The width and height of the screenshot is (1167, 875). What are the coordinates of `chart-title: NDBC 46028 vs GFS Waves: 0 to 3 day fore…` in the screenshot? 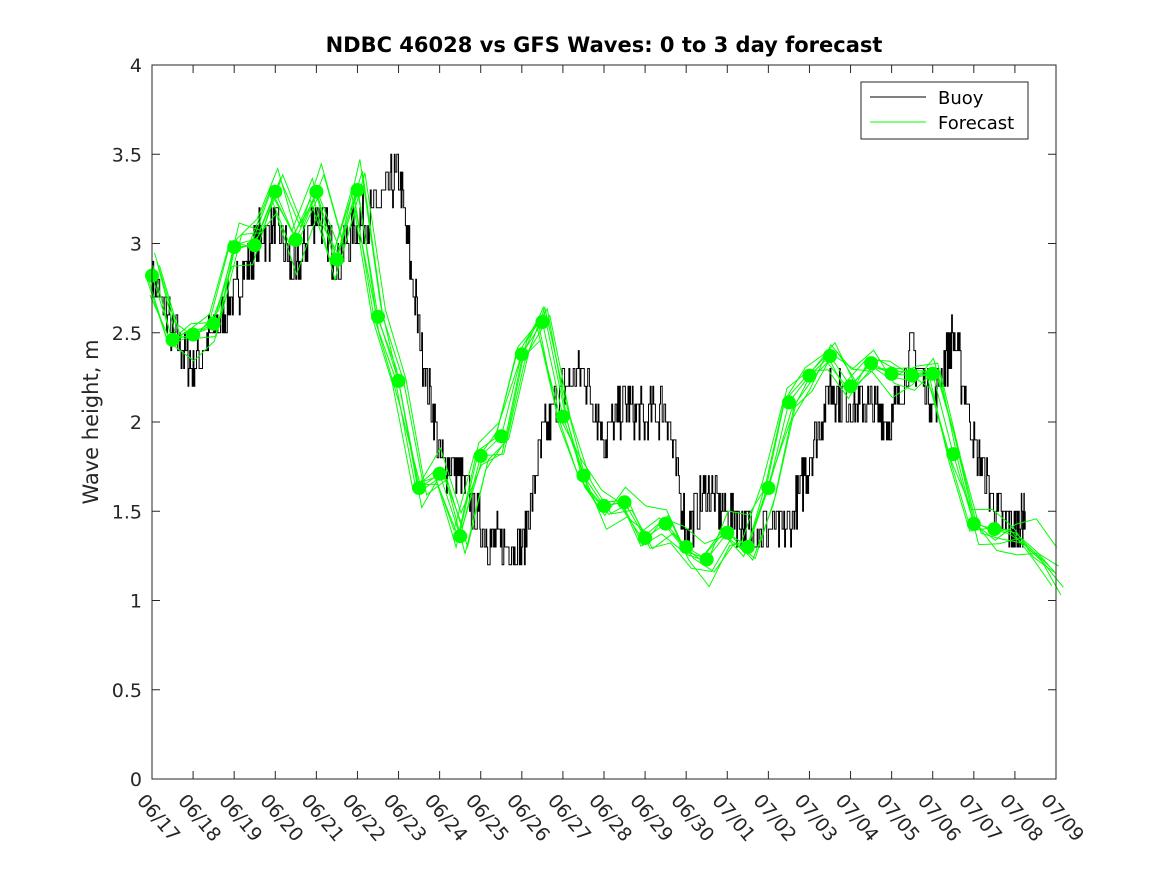 It's located at (604, 45).